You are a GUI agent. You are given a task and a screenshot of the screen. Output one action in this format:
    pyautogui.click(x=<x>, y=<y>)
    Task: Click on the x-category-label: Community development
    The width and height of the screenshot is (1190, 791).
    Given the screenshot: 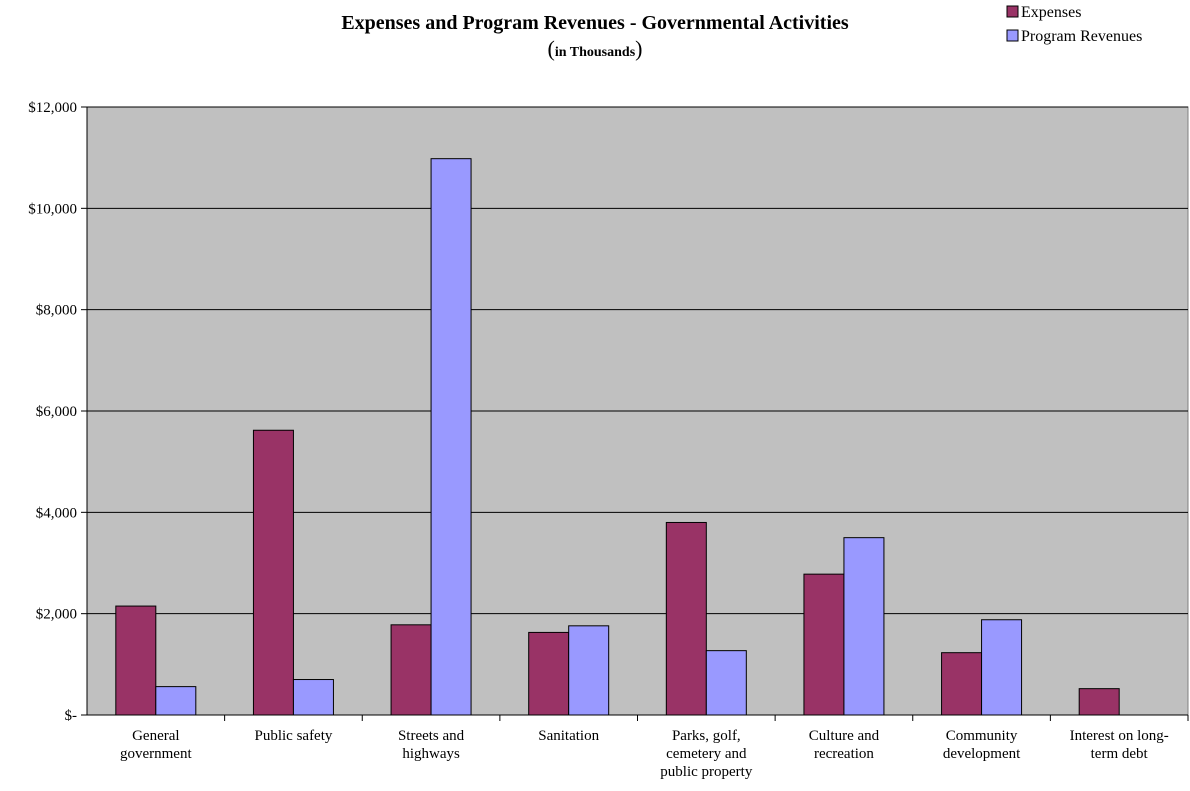 What is the action you would take?
    pyautogui.click(x=982, y=745)
    